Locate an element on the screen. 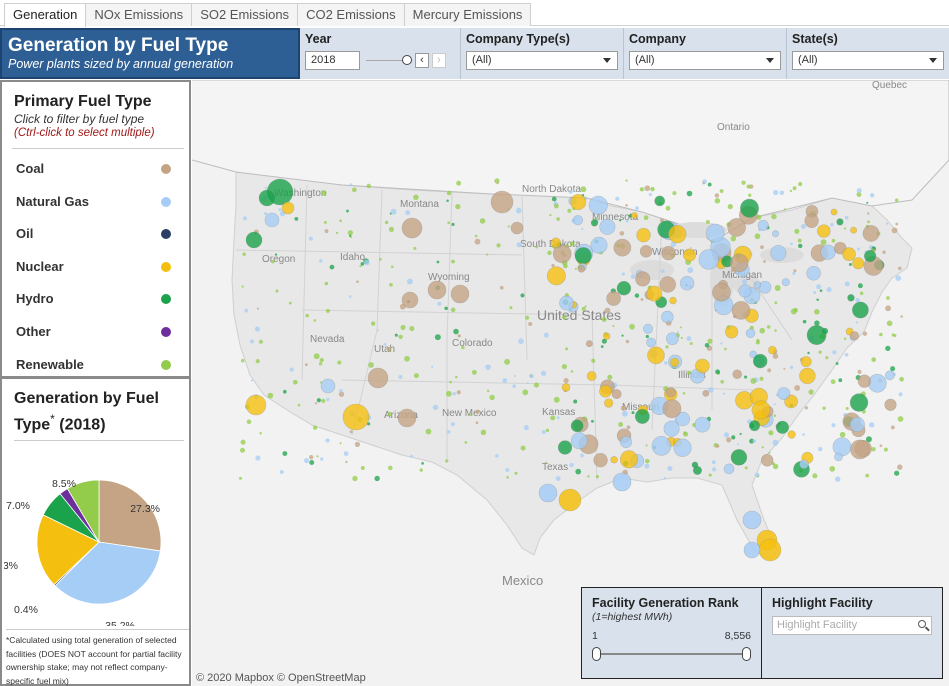  year-input: 2018 is located at coordinates (332, 60).